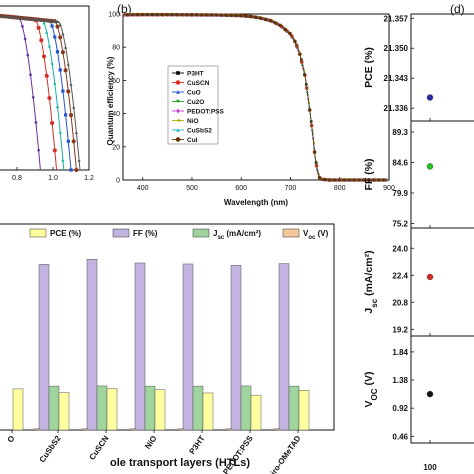 The image size is (474, 474). I want to click on panel-d-y-label: Jsc (mA/cm²), so click(371, 281).